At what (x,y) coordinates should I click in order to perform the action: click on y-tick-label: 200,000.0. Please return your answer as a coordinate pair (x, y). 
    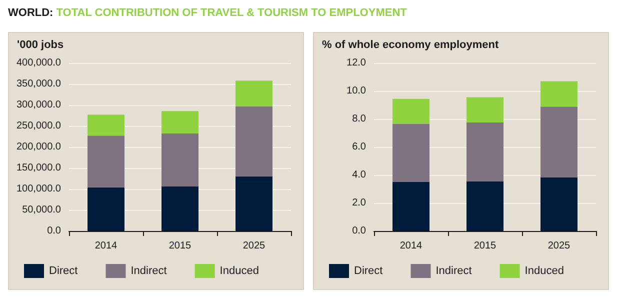
    Looking at the image, I should click on (39, 147).